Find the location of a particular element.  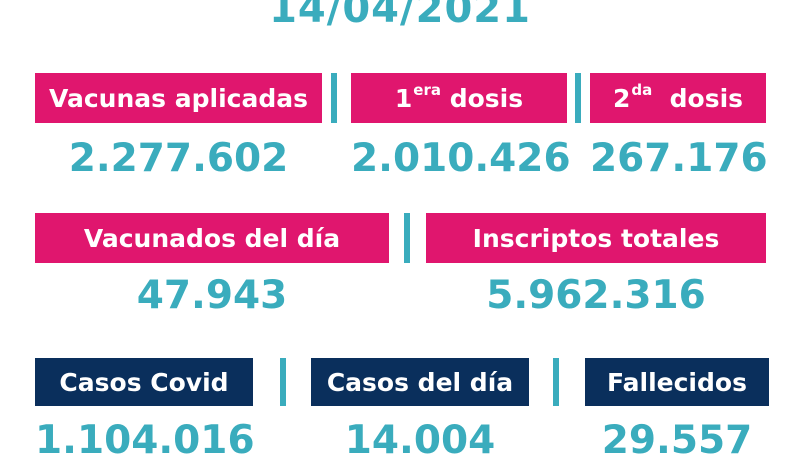

vacunas-aplicadas-label: Vacunas aplicadas is located at coordinates (178, 98).